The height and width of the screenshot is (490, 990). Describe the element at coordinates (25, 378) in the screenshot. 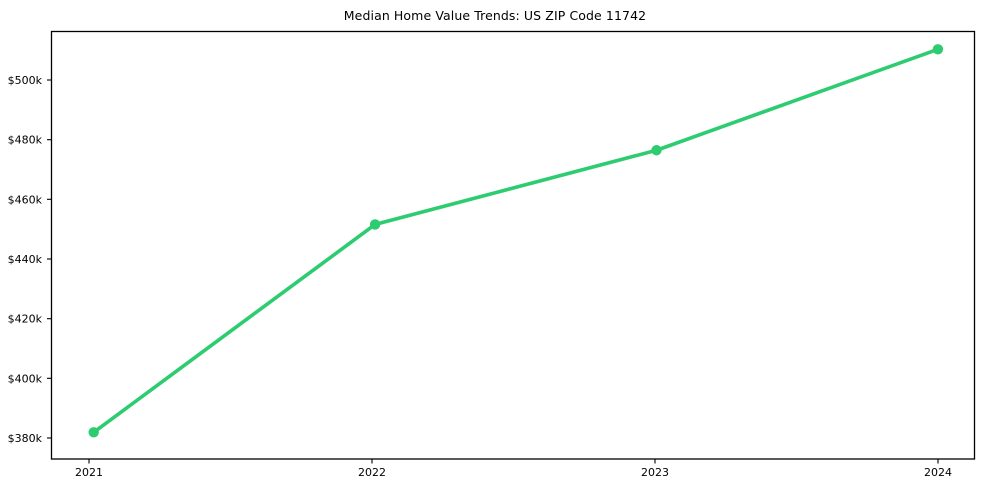

I see `y-tick-label: $400k` at that location.